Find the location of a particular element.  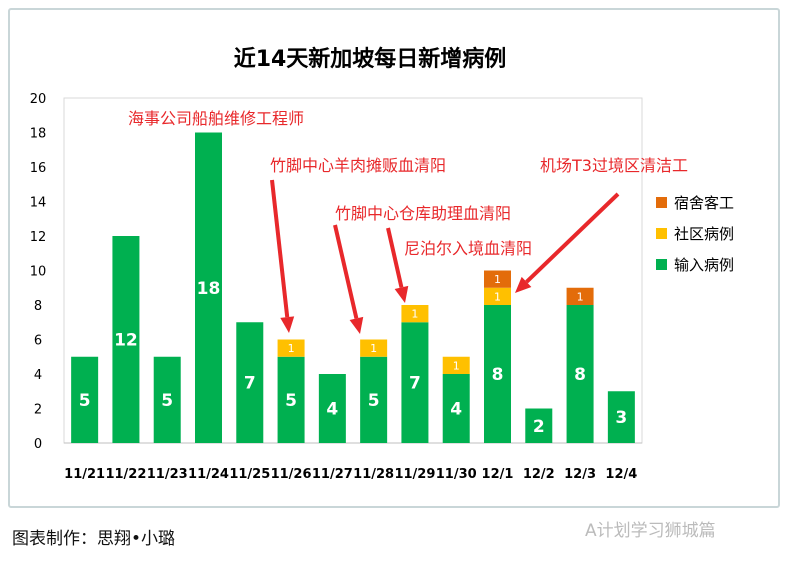

y-tick-label: 2 is located at coordinates (38, 410).